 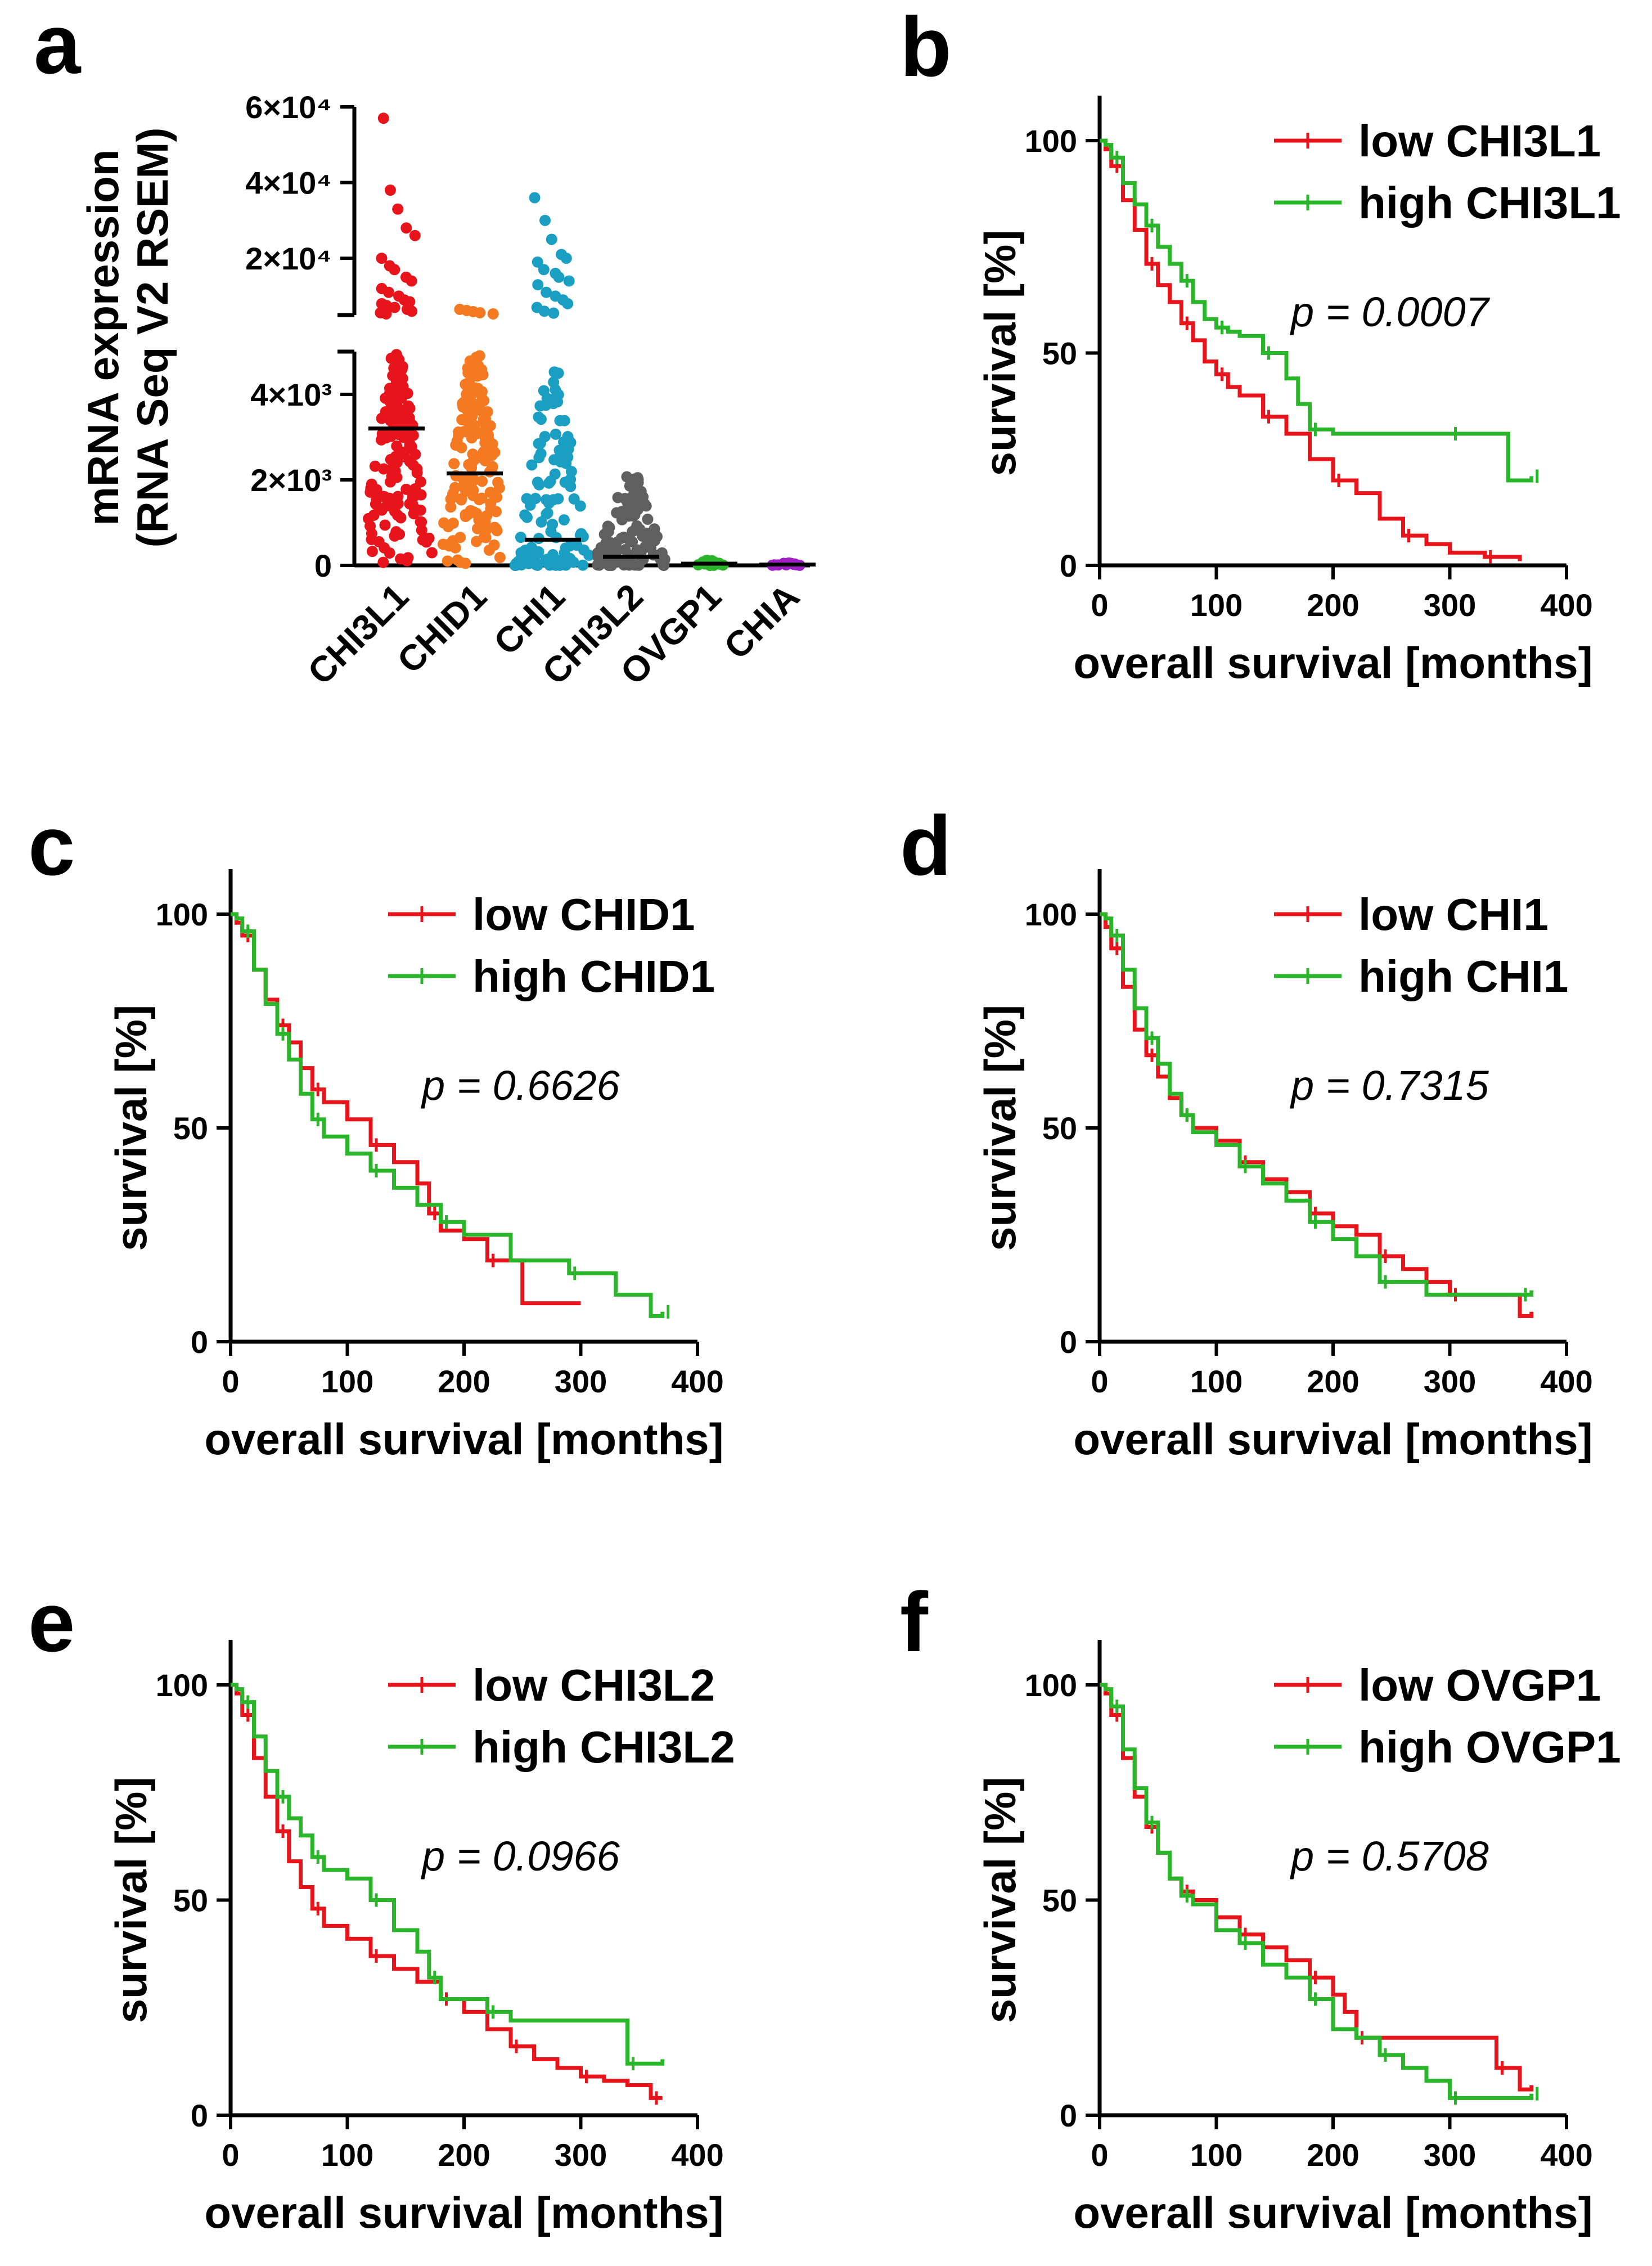 I want to click on category-label-CHIA: CHIA, so click(x=761, y=621).